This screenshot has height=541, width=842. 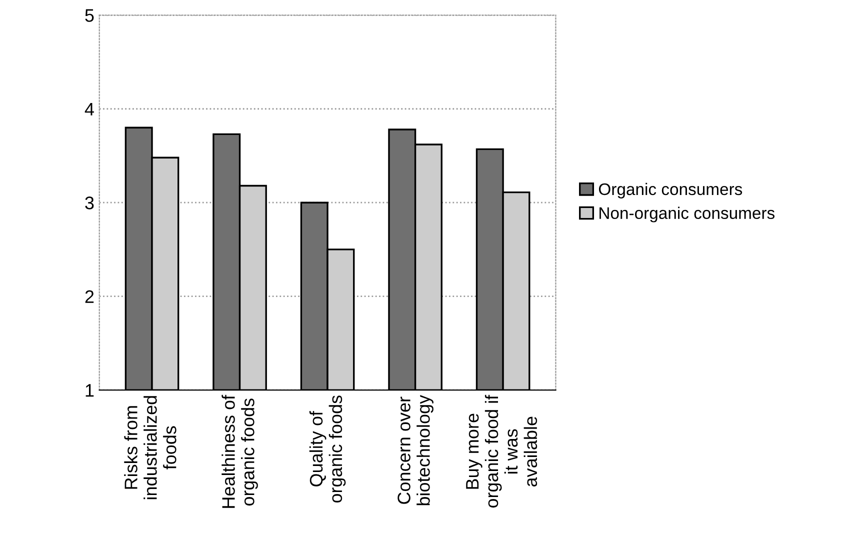 What do you see at coordinates (416, 450) in the screenshot?
I see `x-tick-label: Concern over biotechnology` at bounding box center [416, 450].